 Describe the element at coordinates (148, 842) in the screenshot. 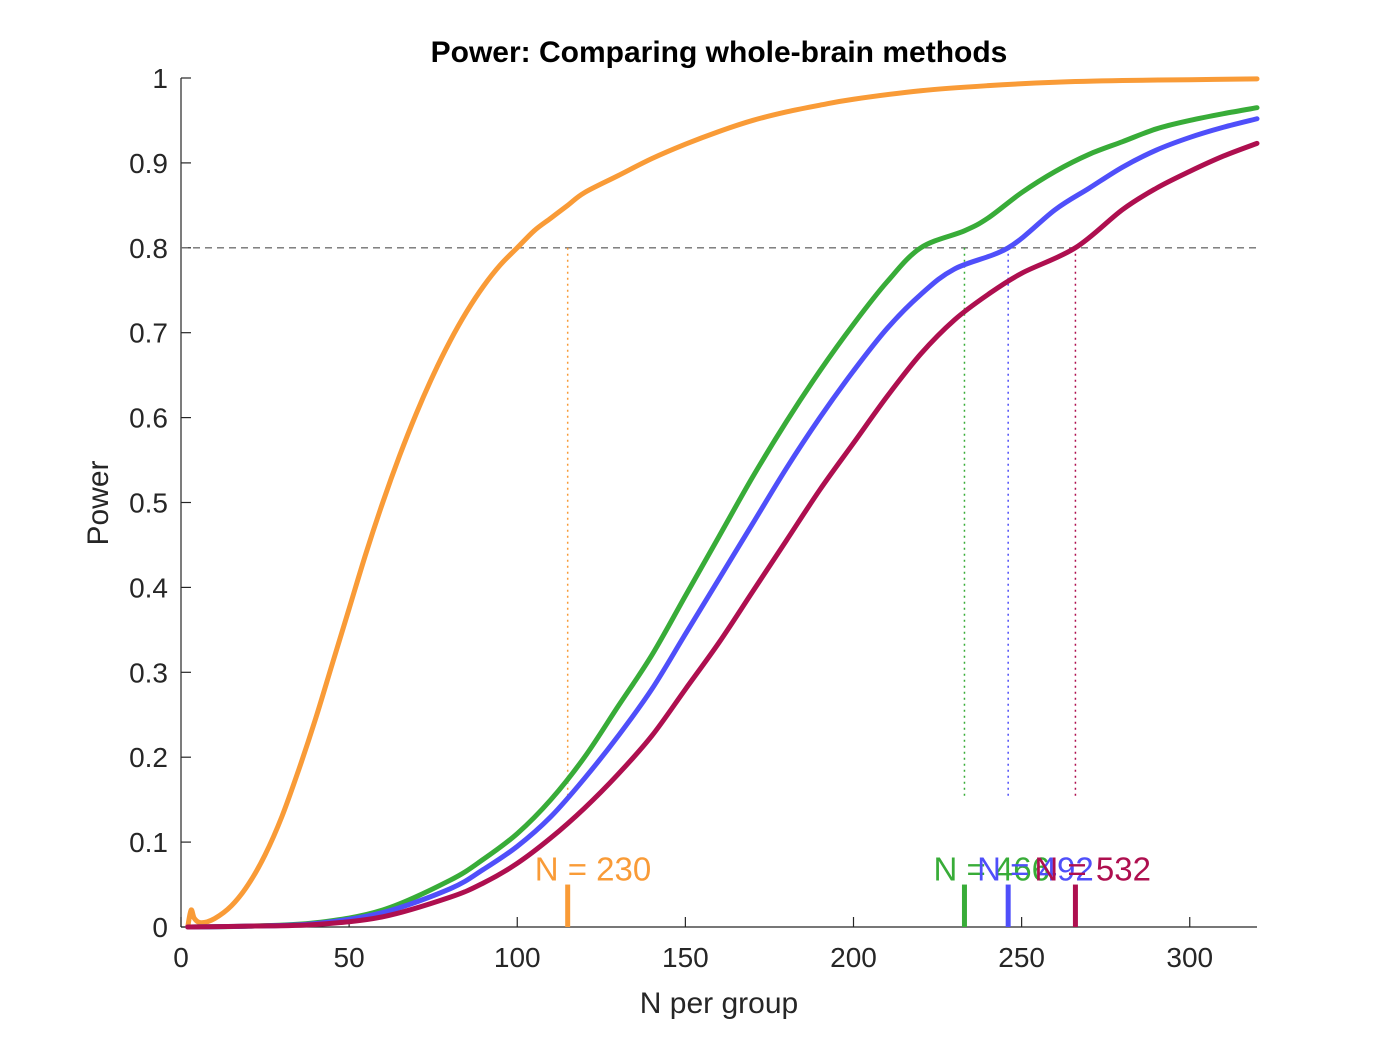

I see `y-tick-label: 0.1` at that location.